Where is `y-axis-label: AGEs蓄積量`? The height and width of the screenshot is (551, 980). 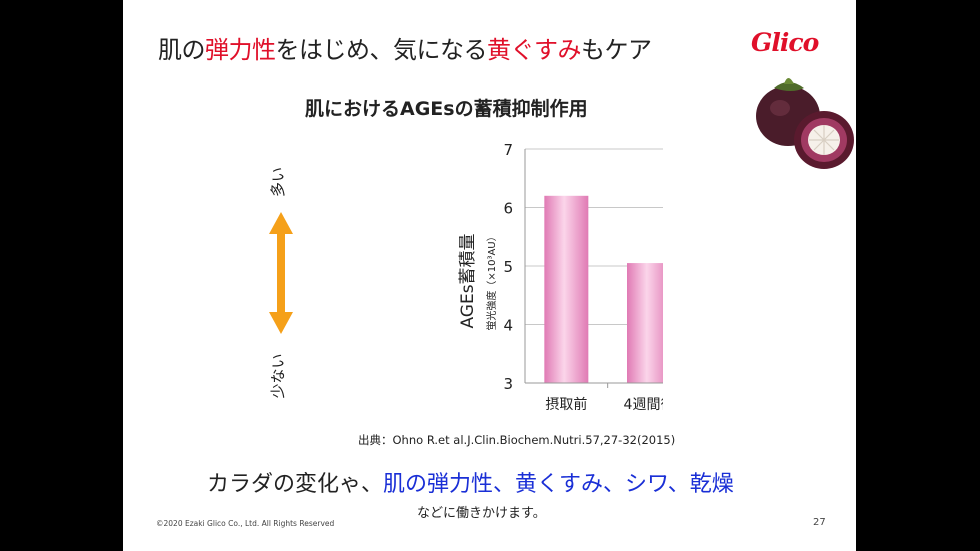
y-axis-label: AGEs蓄積量 is located at coordinates (468, 280).